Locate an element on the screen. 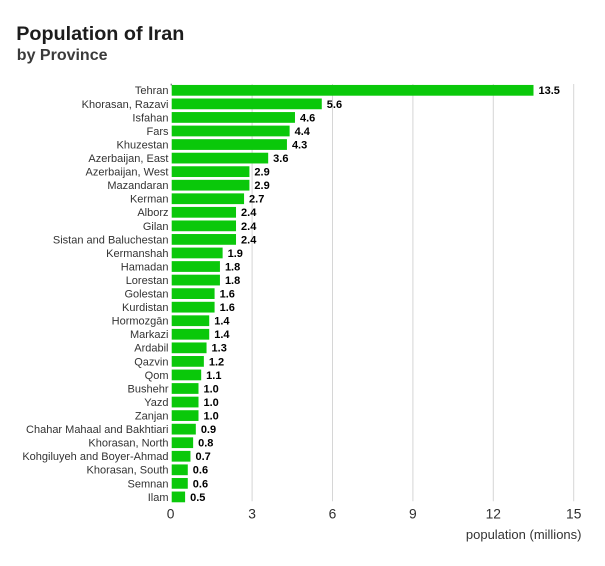 The width and height of the screenshot is (605, 566). svg-text: Fars is located at coordinates (158, 132).